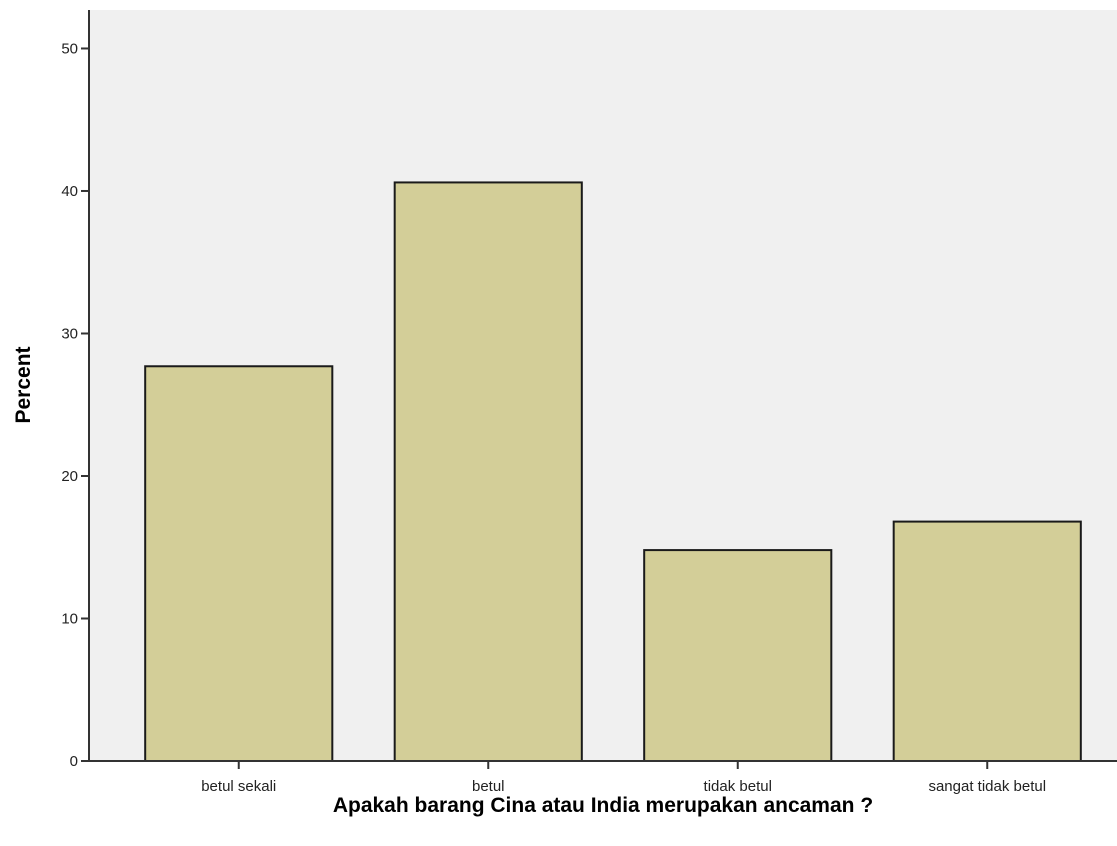  What do you see at coordinates (738, 786) in the screenshot?
I see `x-tick-label: tidak betul` at bounding box center [738, 786].